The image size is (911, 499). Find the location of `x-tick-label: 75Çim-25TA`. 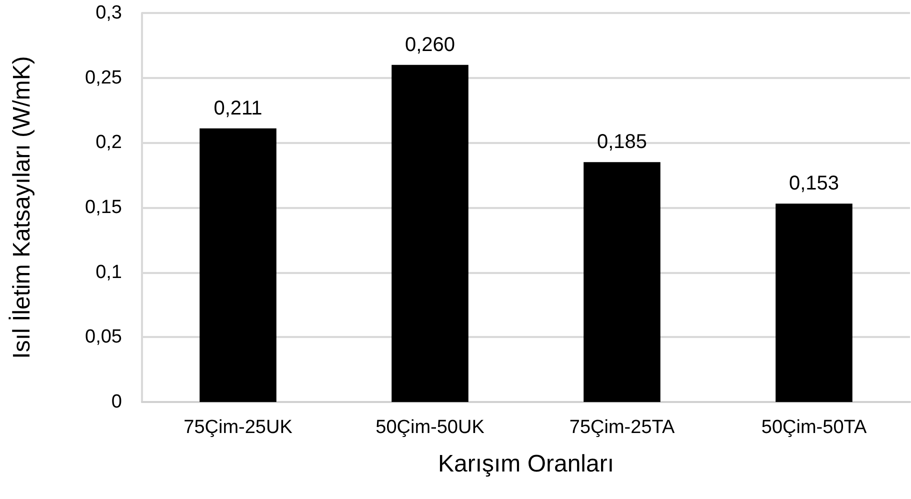

x-tick-label: 75Çim-25TA is located at coordinates (622, 427).